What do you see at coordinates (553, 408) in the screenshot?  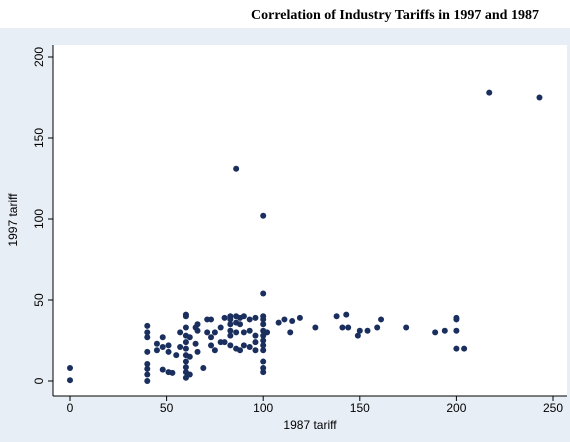 I see `x-tick-label: 250` at bounding box center [553, 408].